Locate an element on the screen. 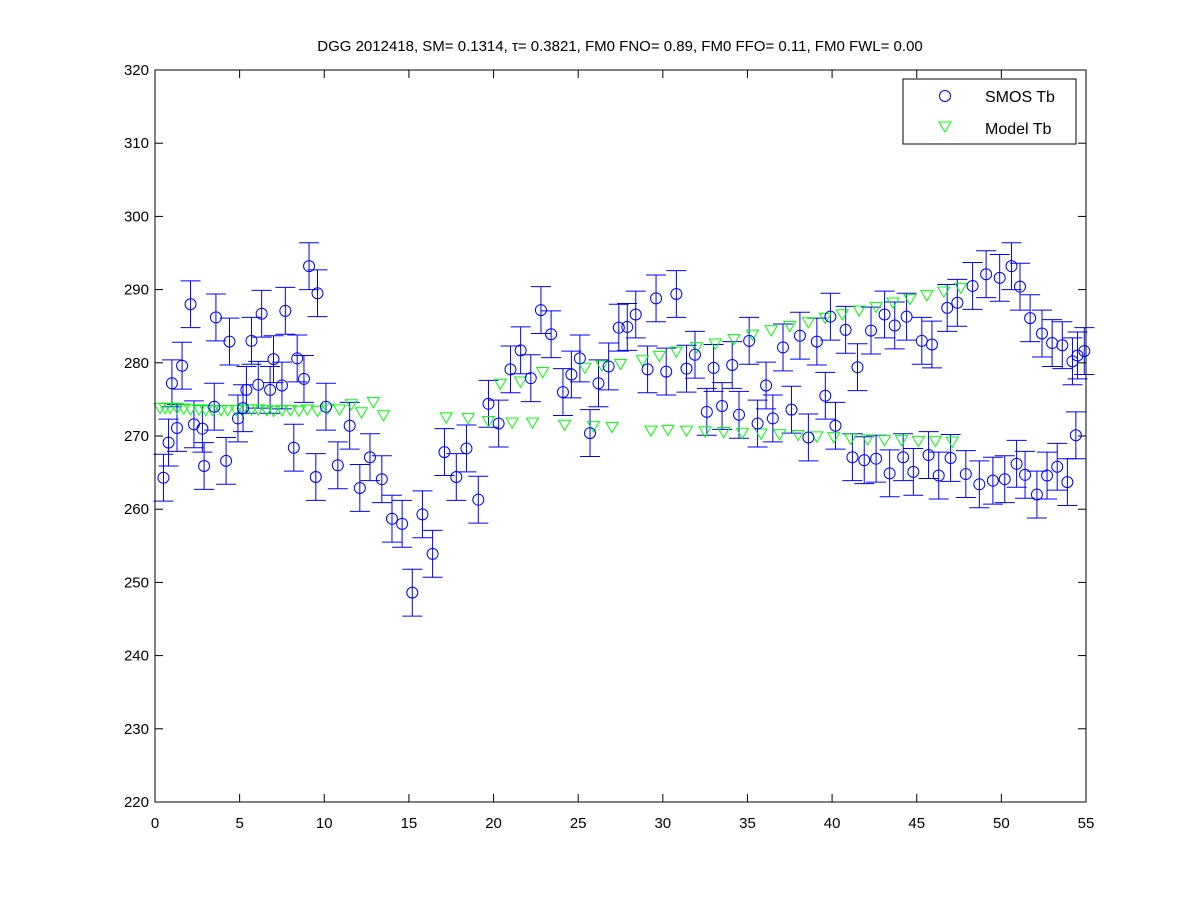 The width and height of the screenshot is (1200, 900). x-tick-label: 15 is located at coordinates (409, 823).